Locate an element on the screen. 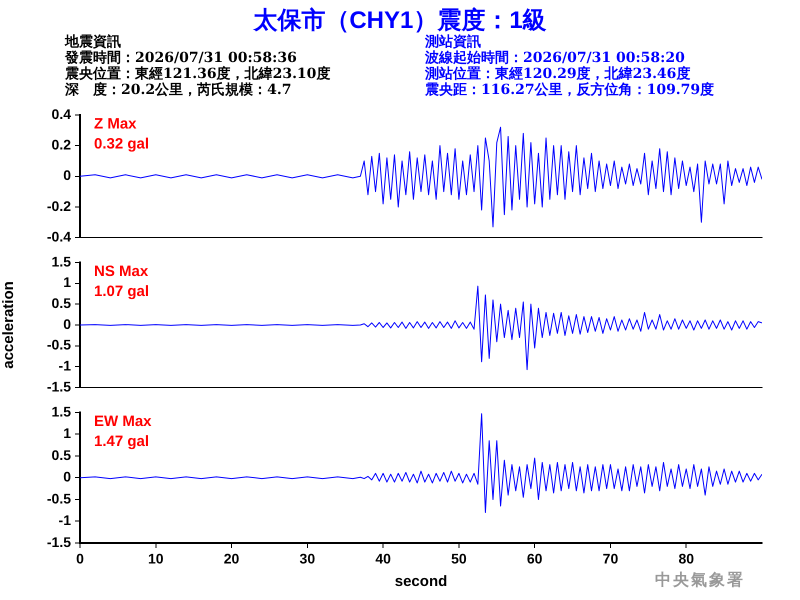 The image size is (800, 600). x-tick-label: 40 is located at coordinates (383, 558).